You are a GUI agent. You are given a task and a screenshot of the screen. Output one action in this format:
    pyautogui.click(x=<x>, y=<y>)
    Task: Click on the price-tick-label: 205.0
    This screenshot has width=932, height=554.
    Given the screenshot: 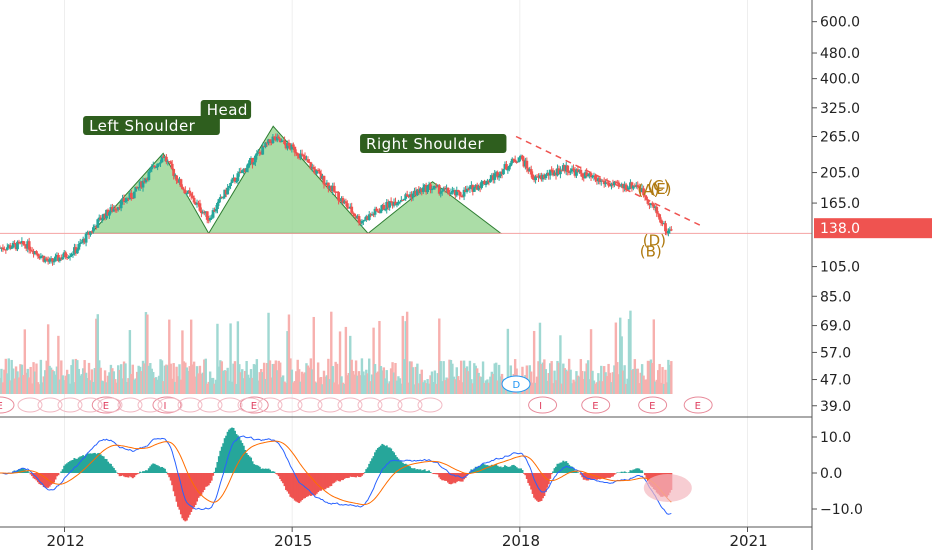 What is the action you would take?
    pyautogui.click(x=840, y=174)
    